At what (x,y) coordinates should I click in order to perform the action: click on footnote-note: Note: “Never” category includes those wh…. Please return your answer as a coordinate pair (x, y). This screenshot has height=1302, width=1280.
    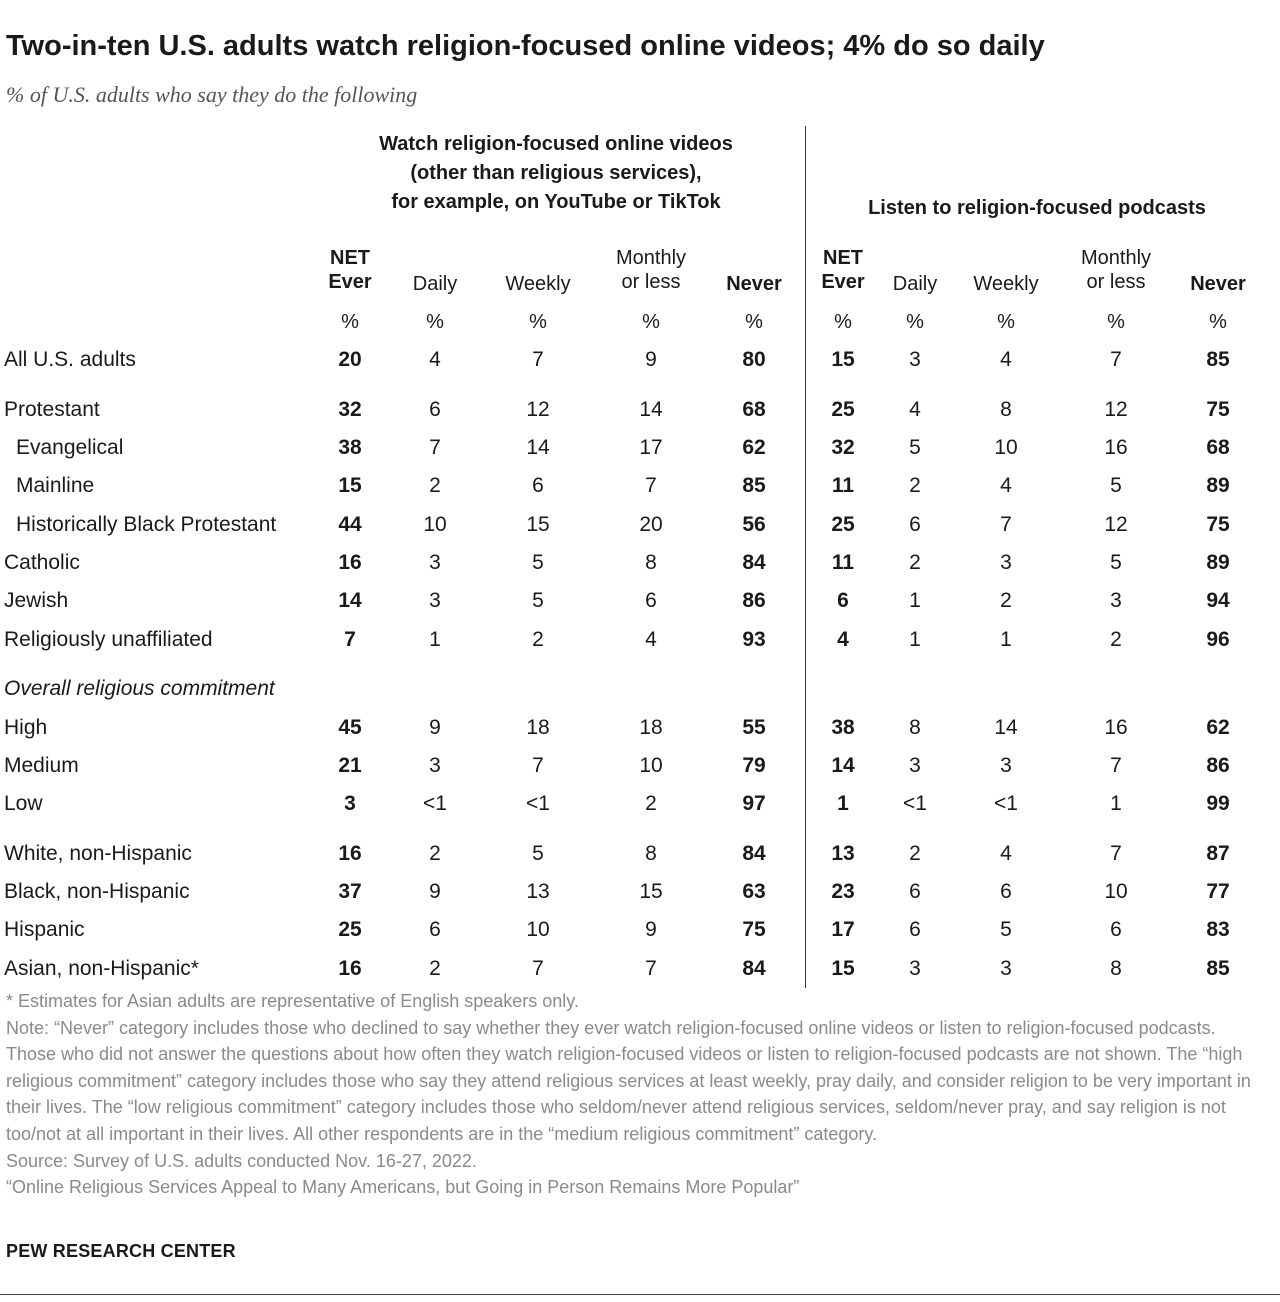
    Looking at the image, I should click on (628, 1080).